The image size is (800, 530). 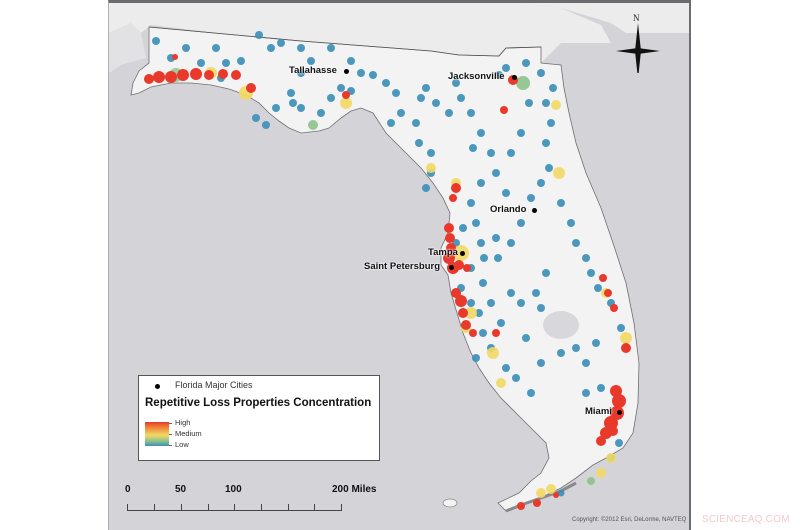 What do you see at coordinates (354, 489) in the screenshot?
I see `scale-label-200-miles: 200 Miles` at bounding box center [354, 489].